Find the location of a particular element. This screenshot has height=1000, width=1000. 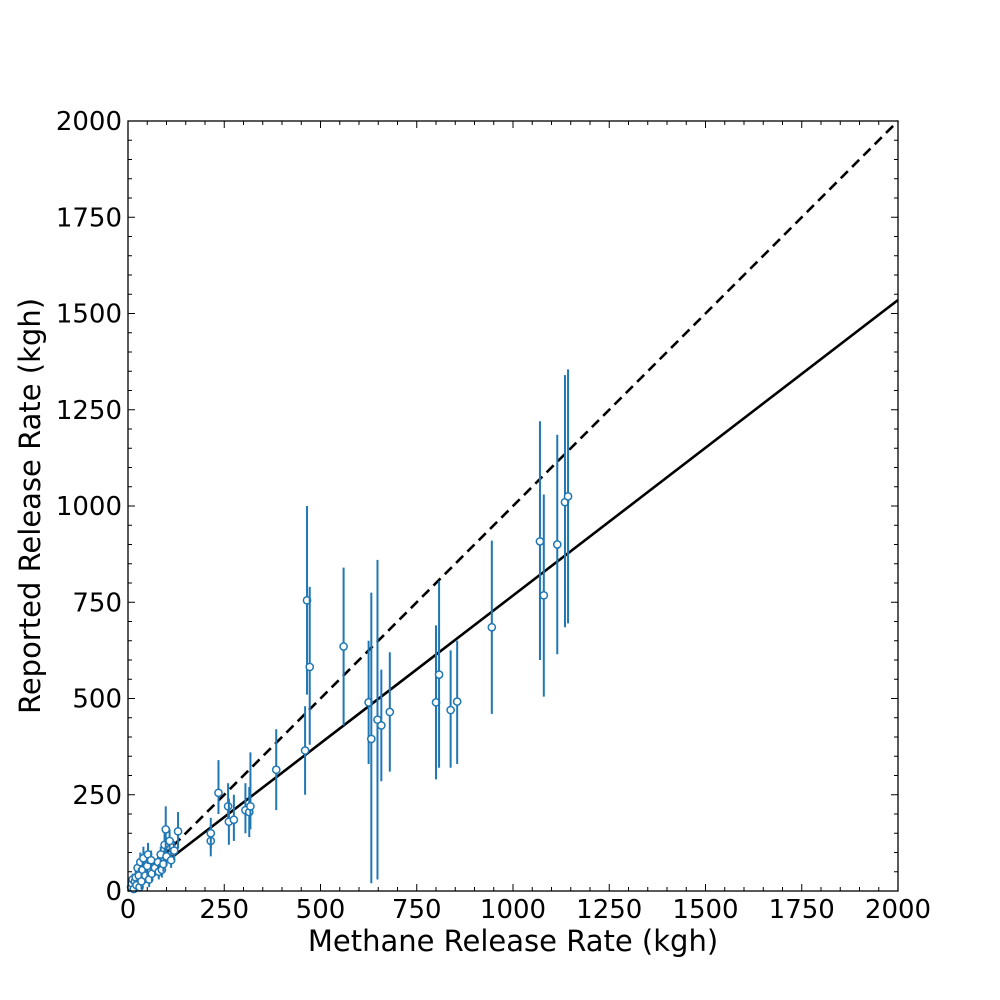

y-tick-label: 1750 is located at coordinates (89, 218).